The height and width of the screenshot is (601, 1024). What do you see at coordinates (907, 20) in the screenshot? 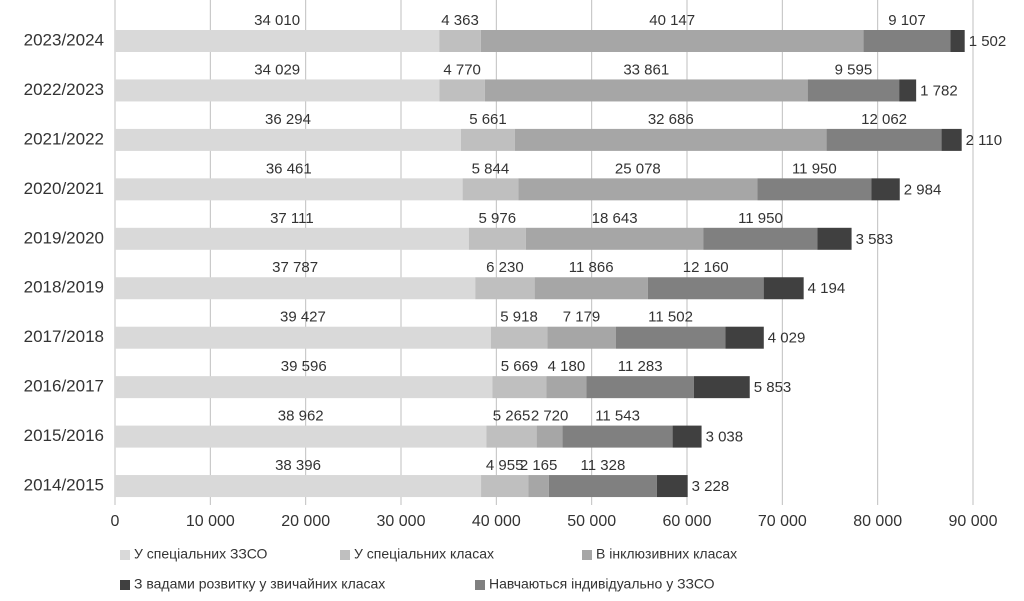
I see `data-label: 9 107` at bounding box center [907, 20].